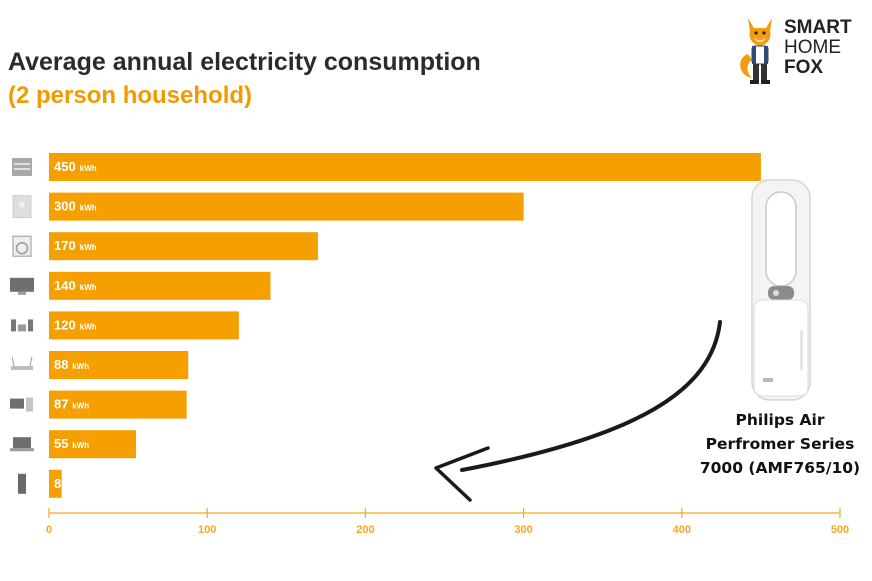 The width and height of the screenshot is (872, 581). Describe the element at coordinates (22, 207) in the screenshot. I see `fridge-icon` at that location.